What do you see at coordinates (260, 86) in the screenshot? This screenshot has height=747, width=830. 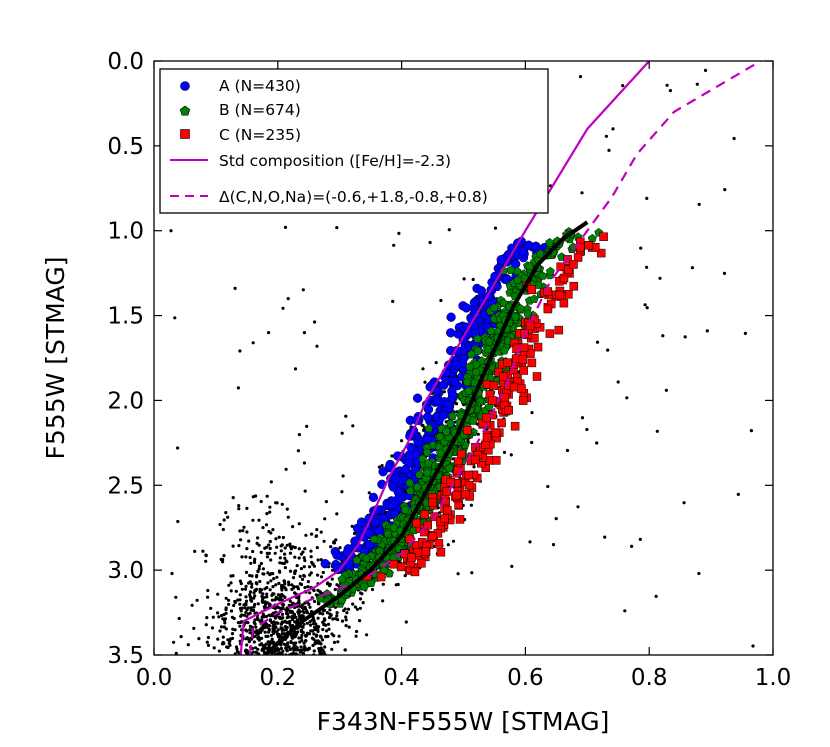 I see `legend-label-a: A (N=430)` at bounding box center [260, 86].